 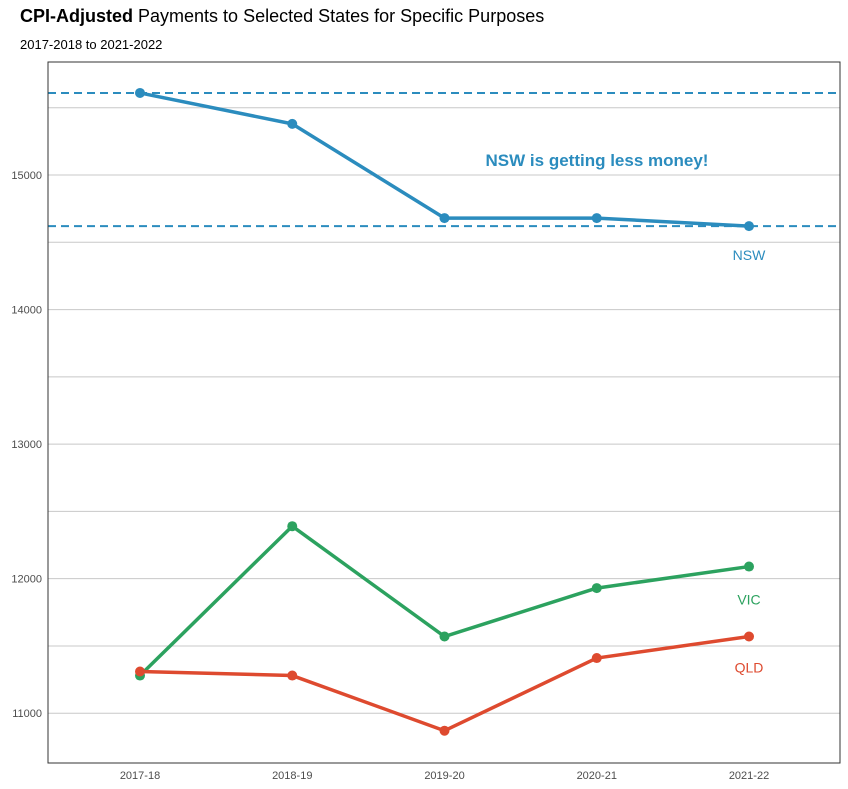 I want to click on y-tick-label: 14000, so click(x=26, y=311).